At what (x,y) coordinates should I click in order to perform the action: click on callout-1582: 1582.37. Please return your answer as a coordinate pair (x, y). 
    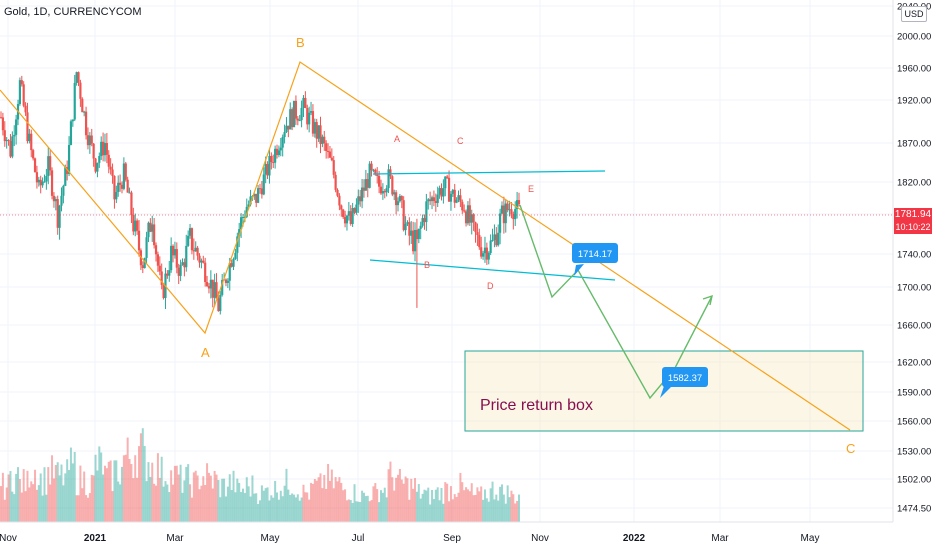
    Looking at the image, I should click on (684, 382).